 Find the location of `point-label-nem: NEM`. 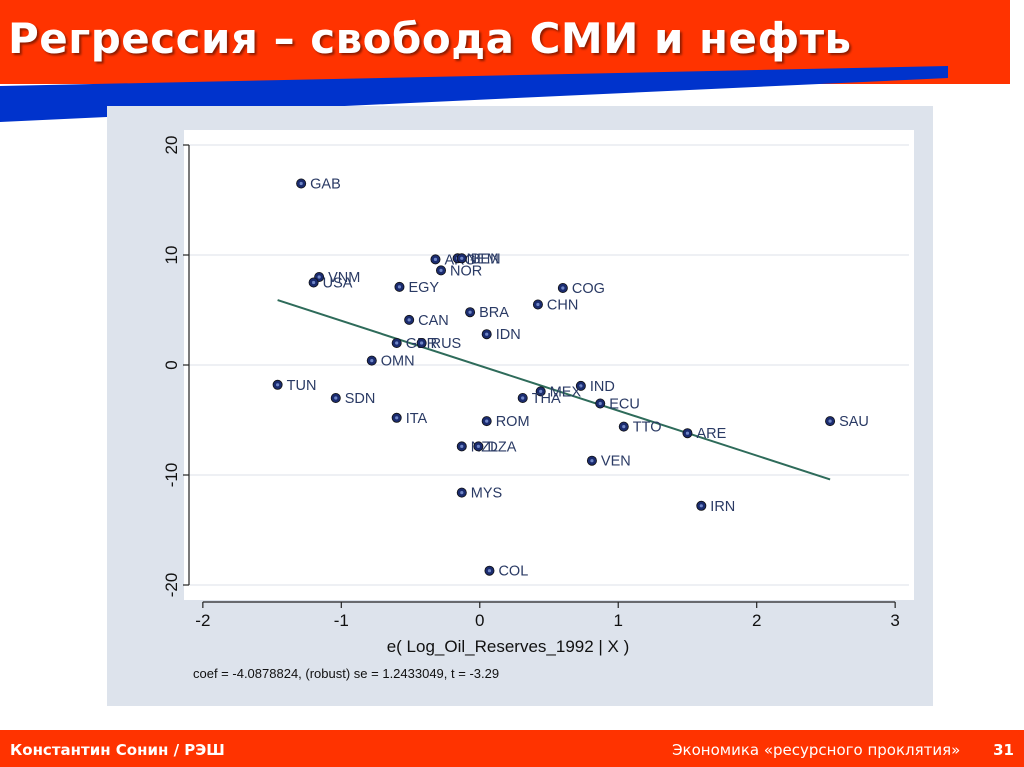

point-label-nem: NEM is located at coordinates (483, 259).